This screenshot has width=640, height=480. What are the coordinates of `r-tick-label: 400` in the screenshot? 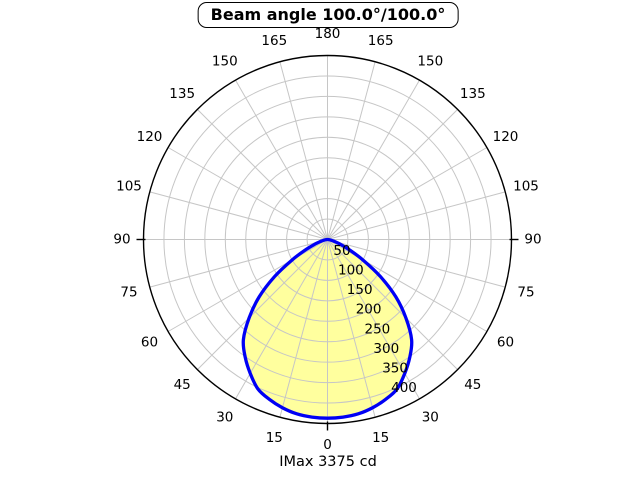 It's located at (404, 388).